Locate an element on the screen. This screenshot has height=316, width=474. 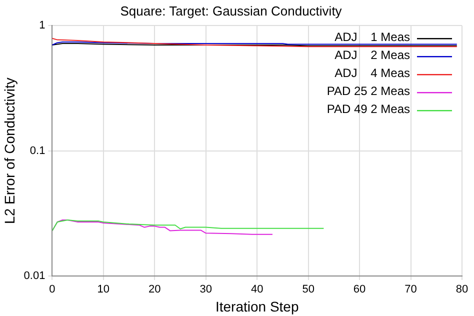
legend-label: PAD 49 2 Meas is located at coordinates (368, 109).